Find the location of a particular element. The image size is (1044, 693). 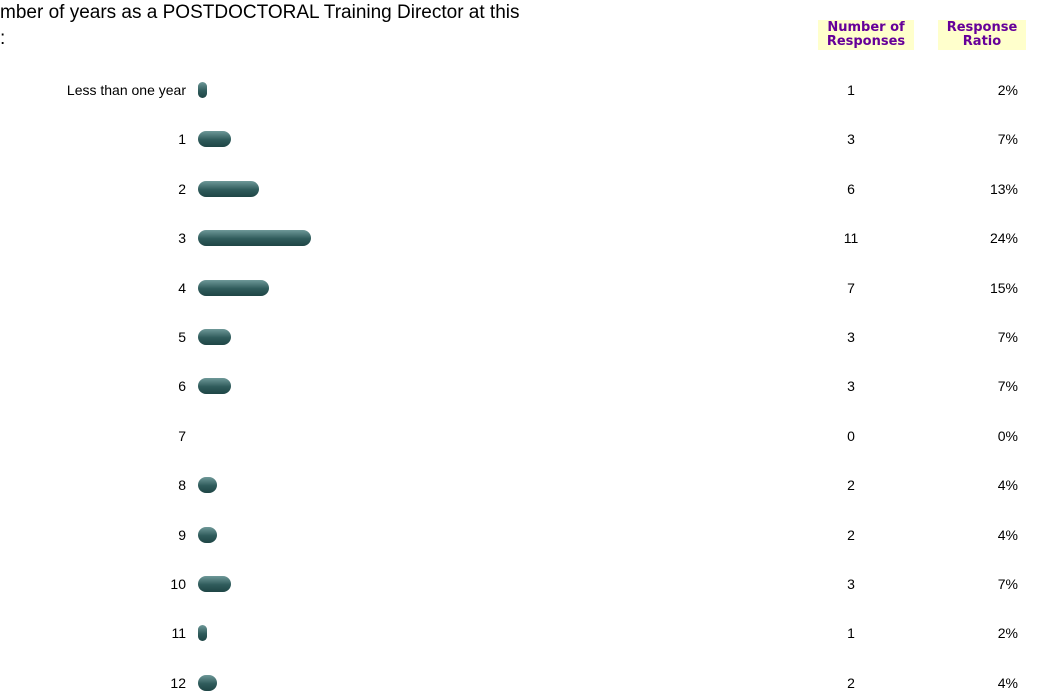

answer-label: 8 is located at coordinates (182, 485).